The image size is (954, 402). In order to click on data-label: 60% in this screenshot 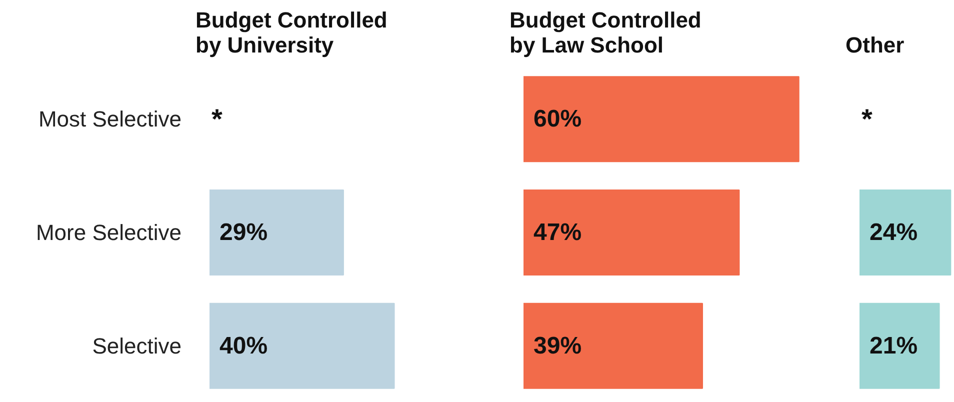, I will do `click(558, 119)`.